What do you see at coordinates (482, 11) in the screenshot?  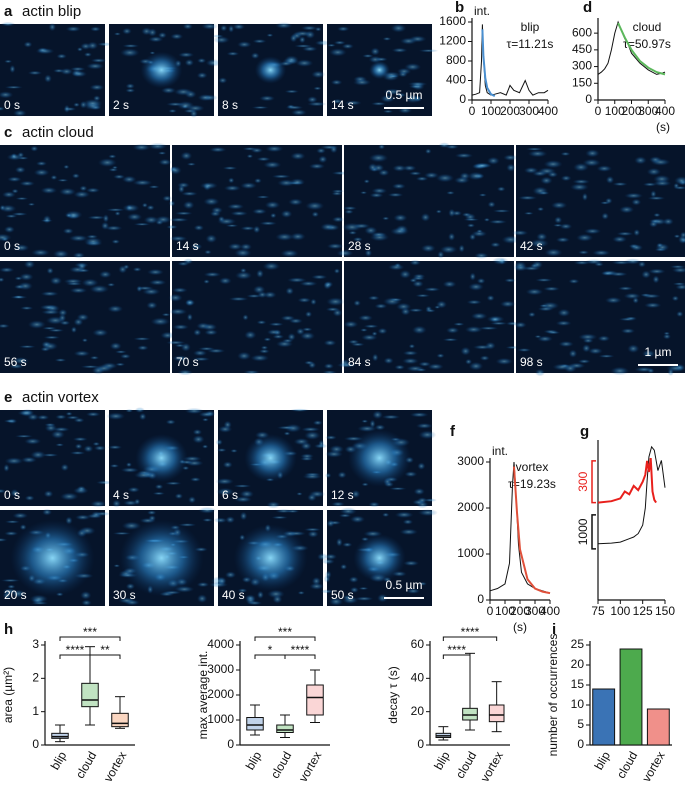 I see `y-label: int.` at bounding box center [482, 11].